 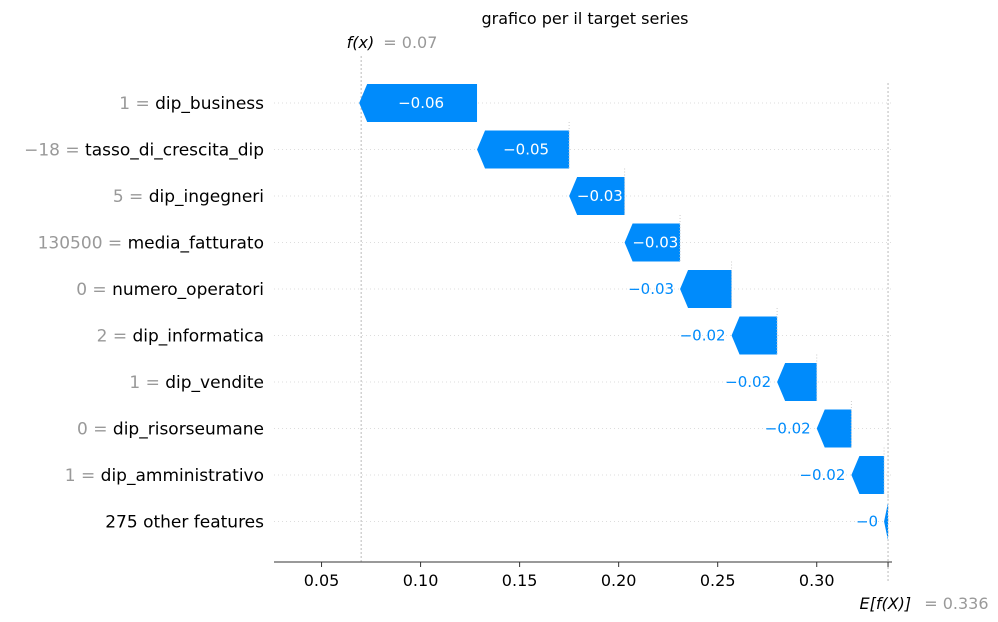 What do you see at coordinates (115, 337) in the screenshot?
I see `feature-value: 2 =` at bounding box center [115, 337].